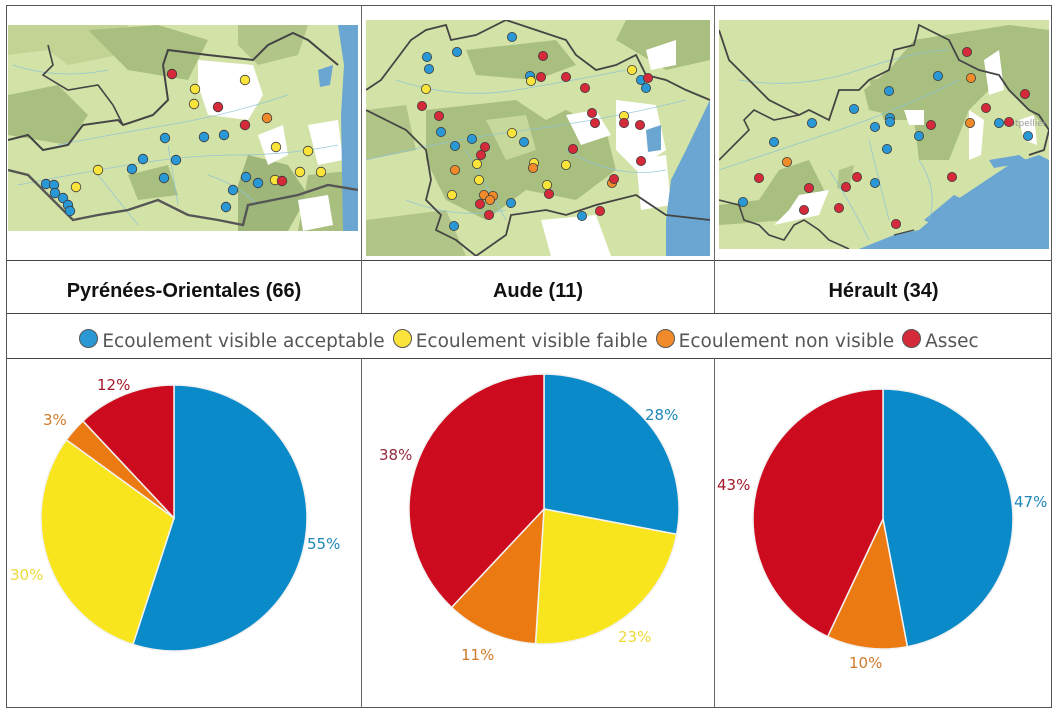 The height and width of the screenshot is (714, 1057). I want to click on legend-item-assec: Assec, so click(940, 340).